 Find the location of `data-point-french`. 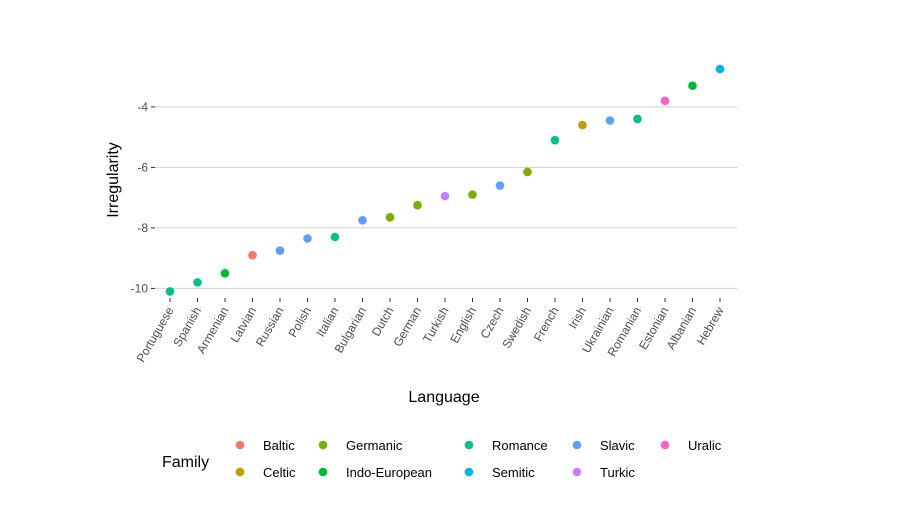

data-point-french is located at coordinates (555, 140).